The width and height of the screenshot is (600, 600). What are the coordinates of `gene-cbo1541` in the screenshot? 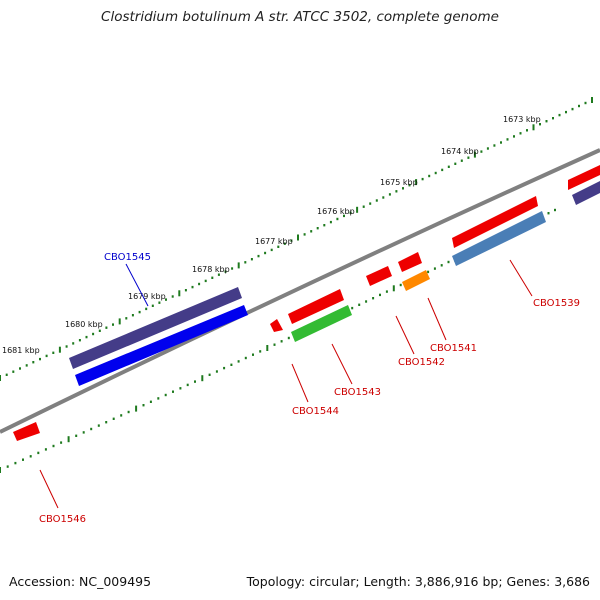 It's located at (416, 280).